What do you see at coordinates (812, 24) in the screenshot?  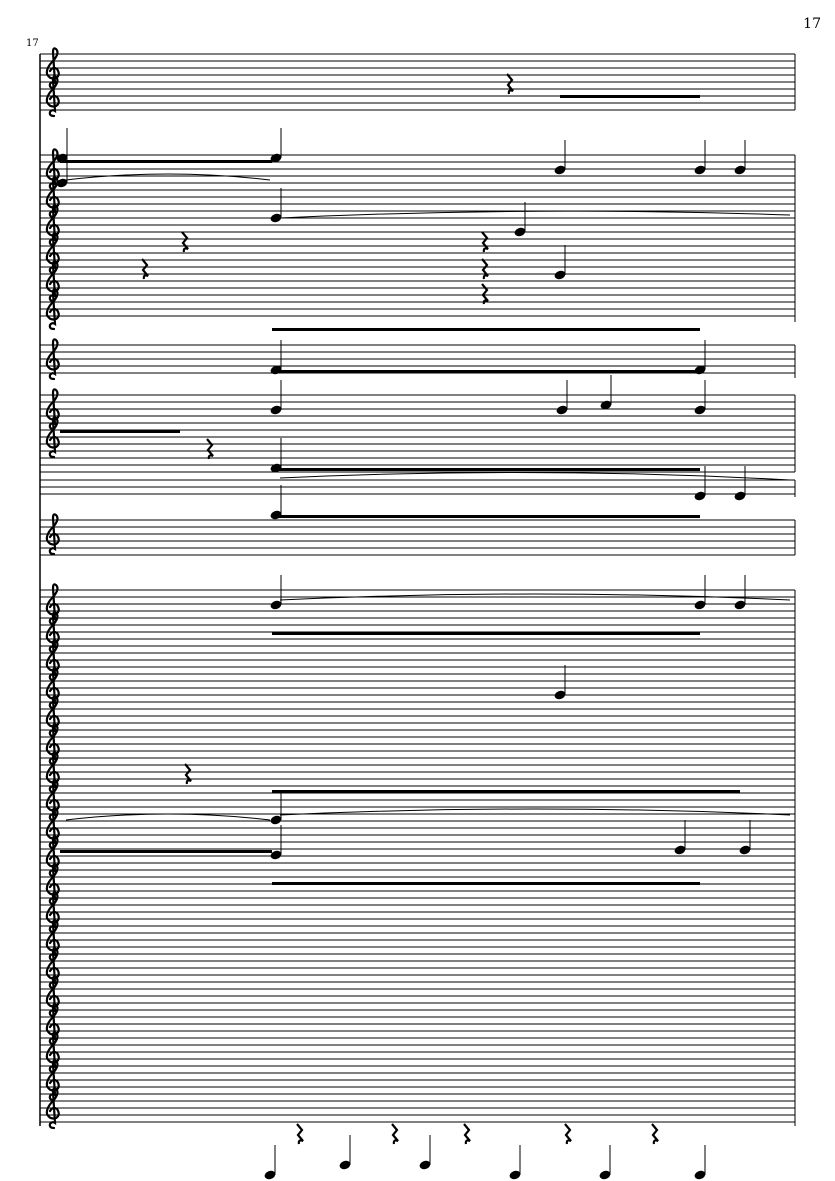 I see `page-number: 17` at bounding box center [812, 24].